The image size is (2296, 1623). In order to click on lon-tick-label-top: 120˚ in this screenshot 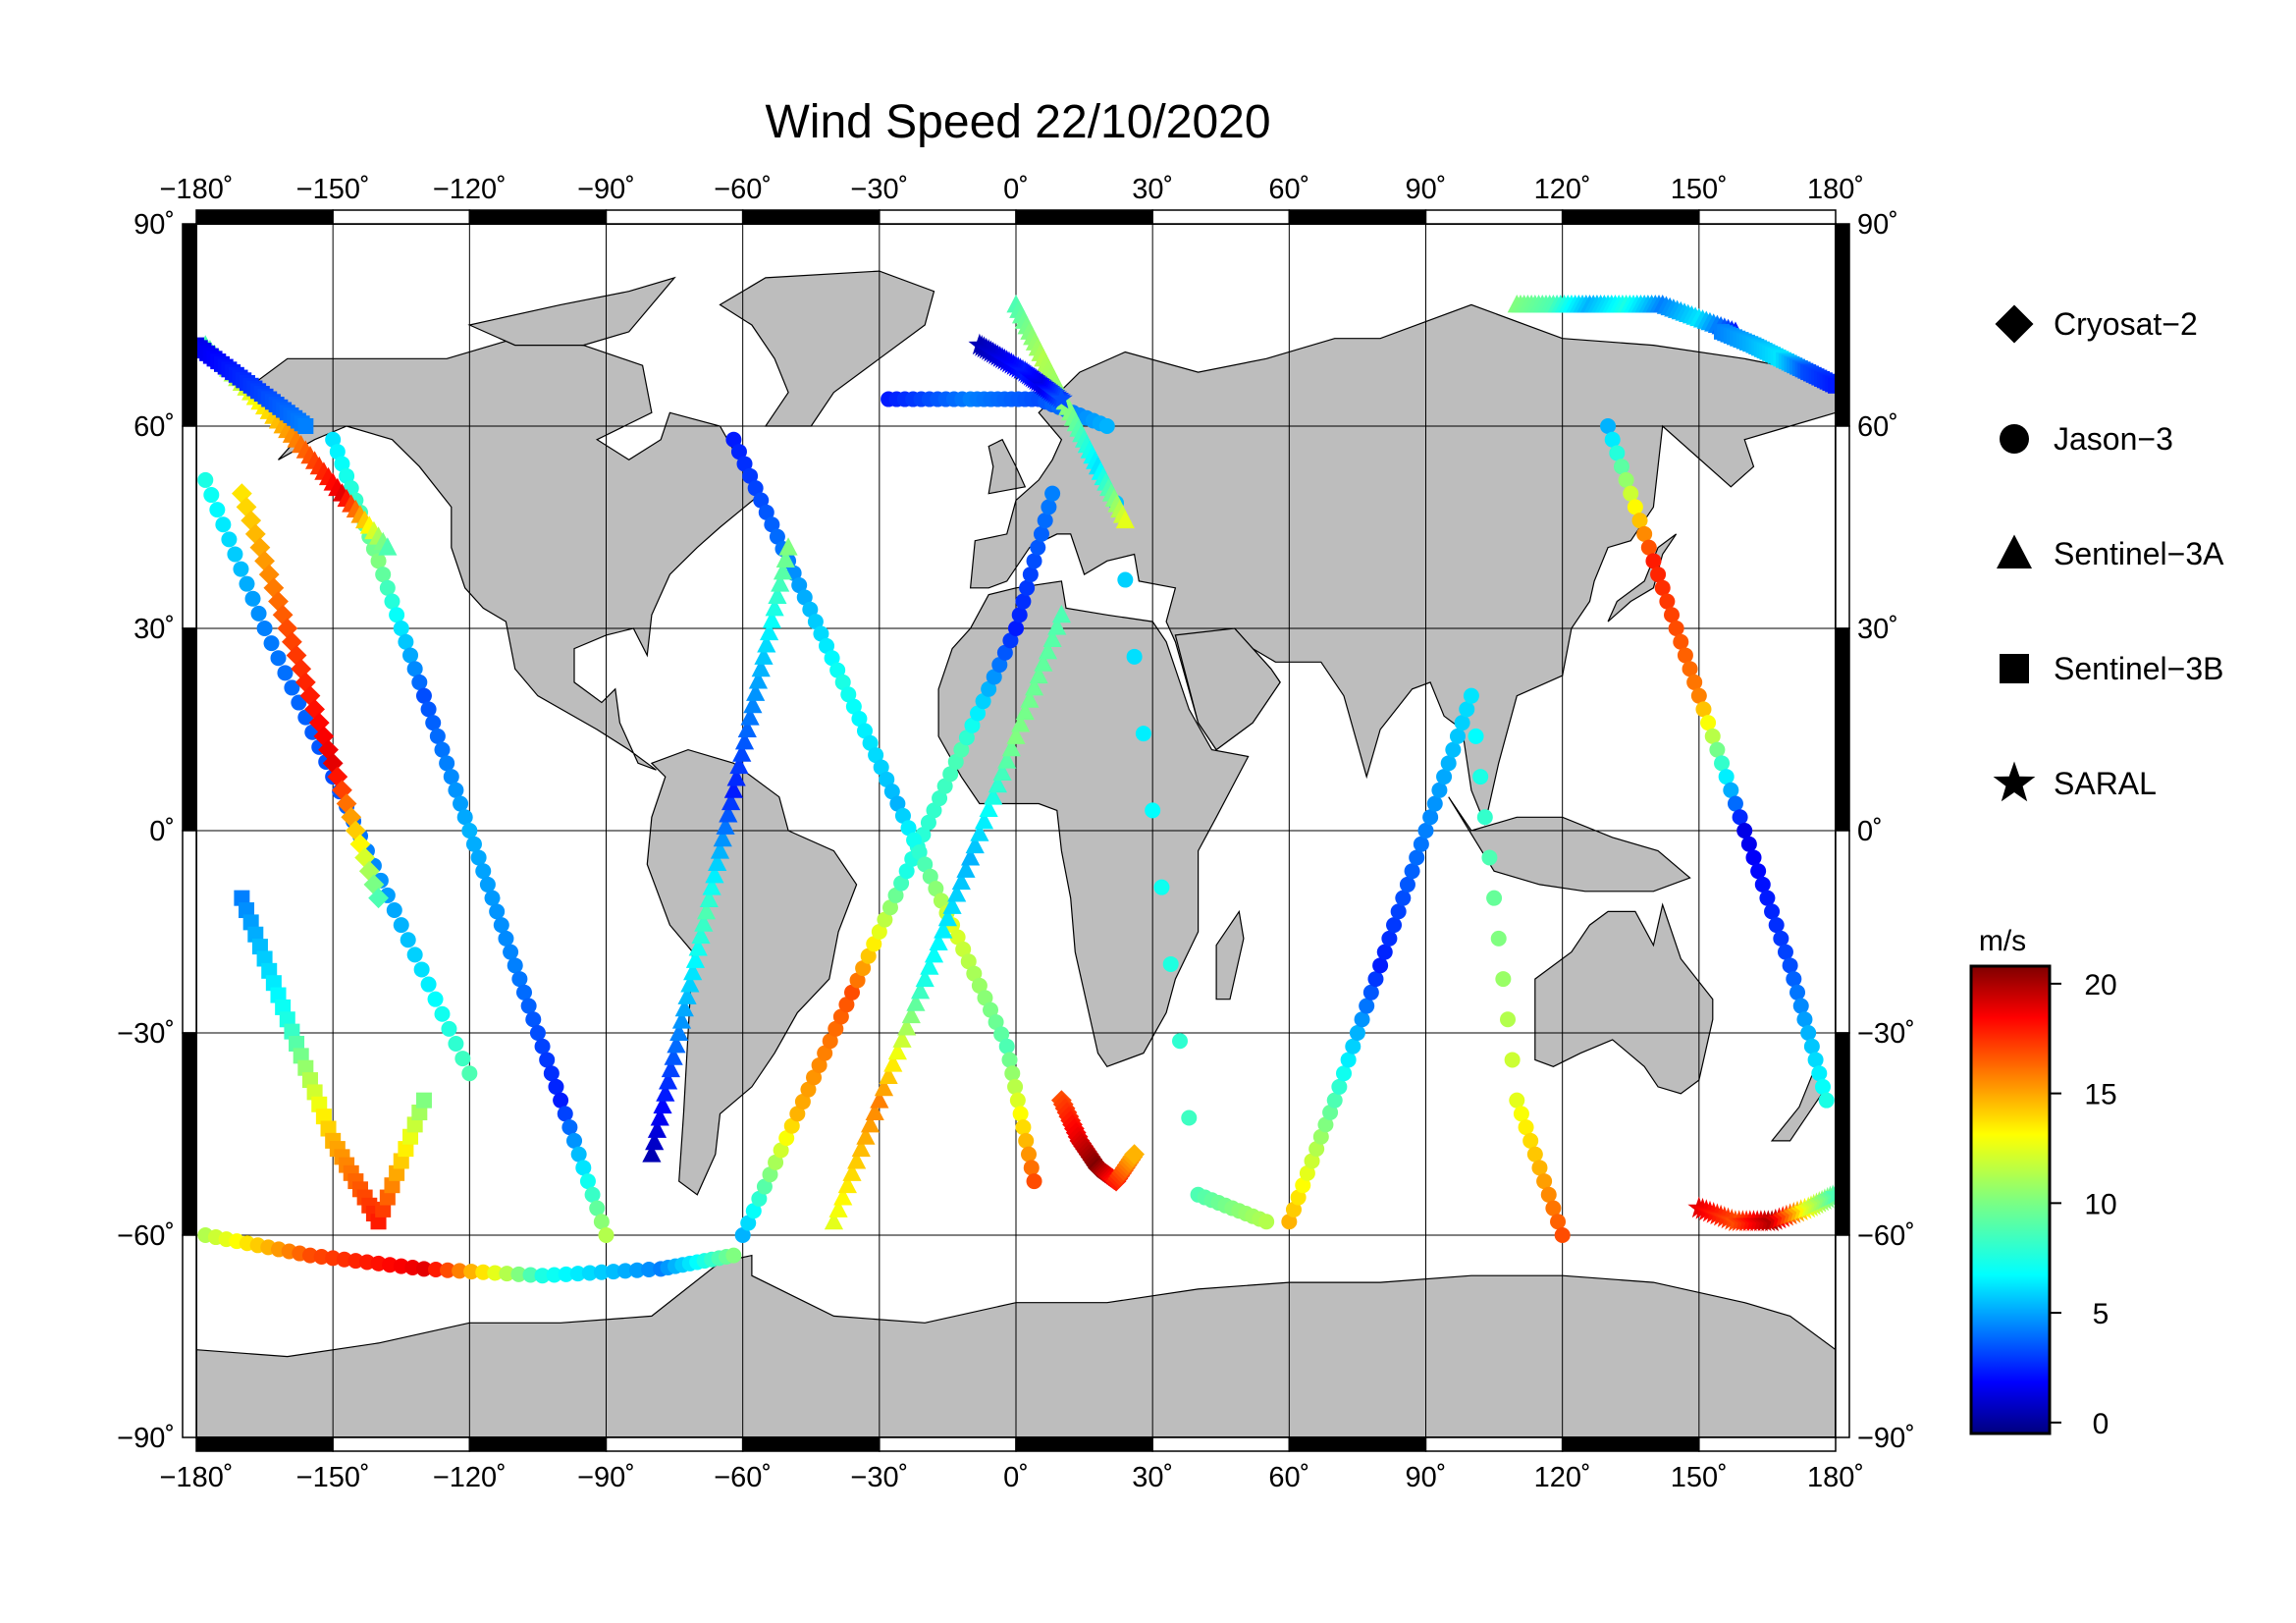, I will do `click(1563, 189)`.